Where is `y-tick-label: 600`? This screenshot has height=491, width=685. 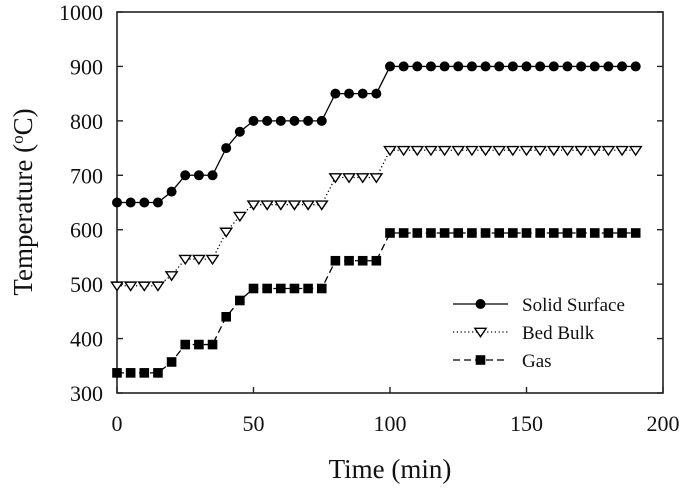
y-tick-label: 600 is located at coordinates (86, 230).